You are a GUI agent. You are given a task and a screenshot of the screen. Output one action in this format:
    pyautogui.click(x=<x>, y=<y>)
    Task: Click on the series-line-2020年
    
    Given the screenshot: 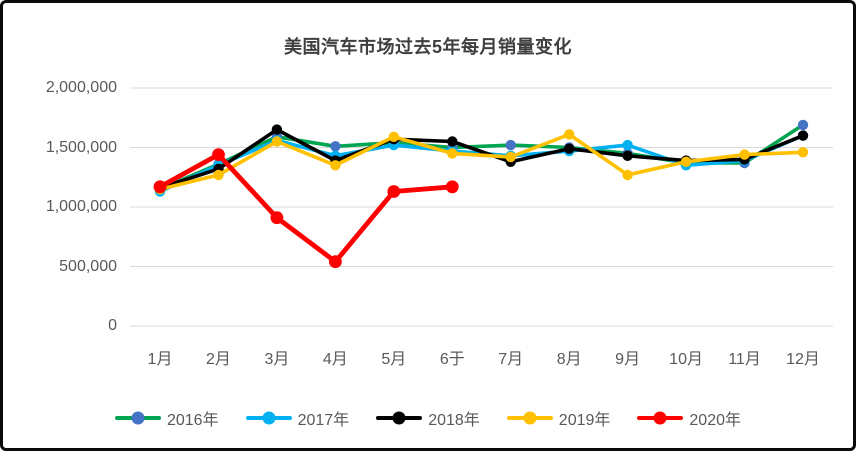 What is the action you would take?
    pyautogui.click(x=306, y=208)
    